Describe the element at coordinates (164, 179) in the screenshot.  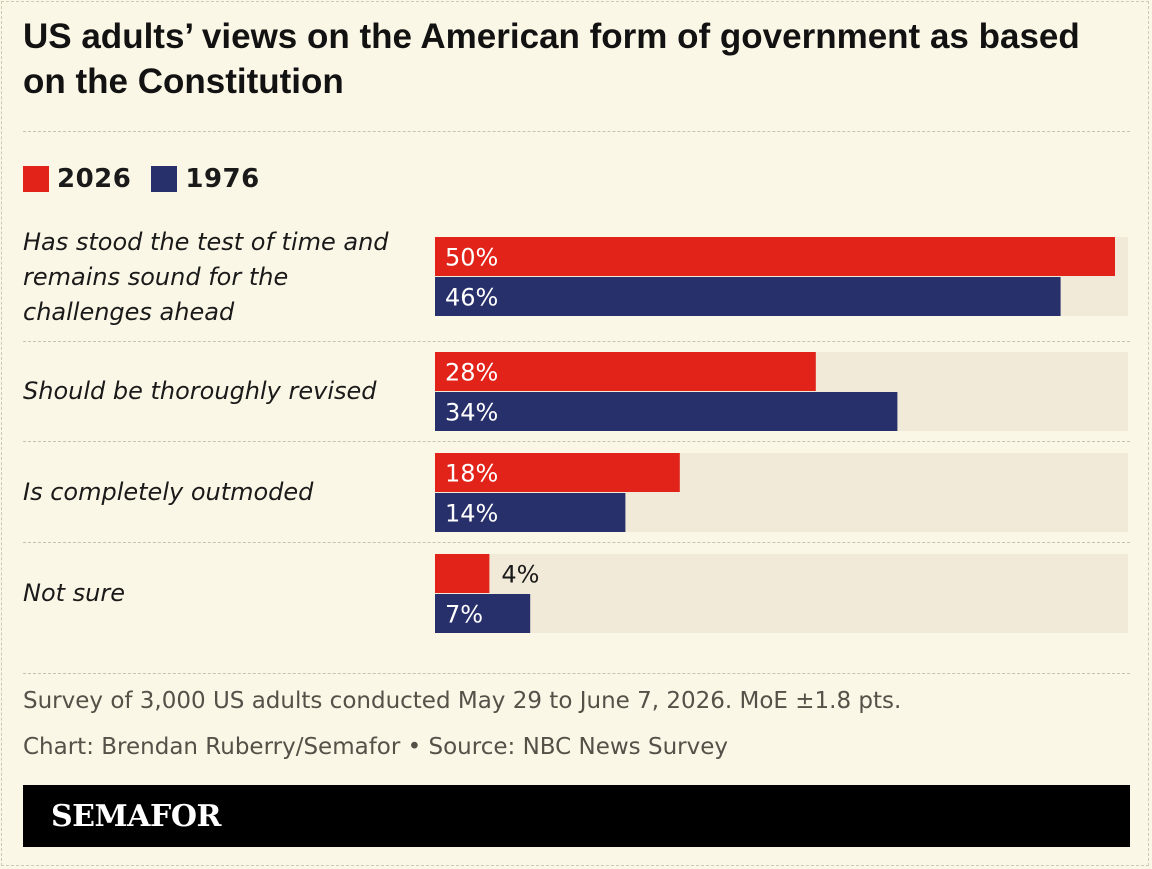
I see `legend-swatch-1976` at that location.